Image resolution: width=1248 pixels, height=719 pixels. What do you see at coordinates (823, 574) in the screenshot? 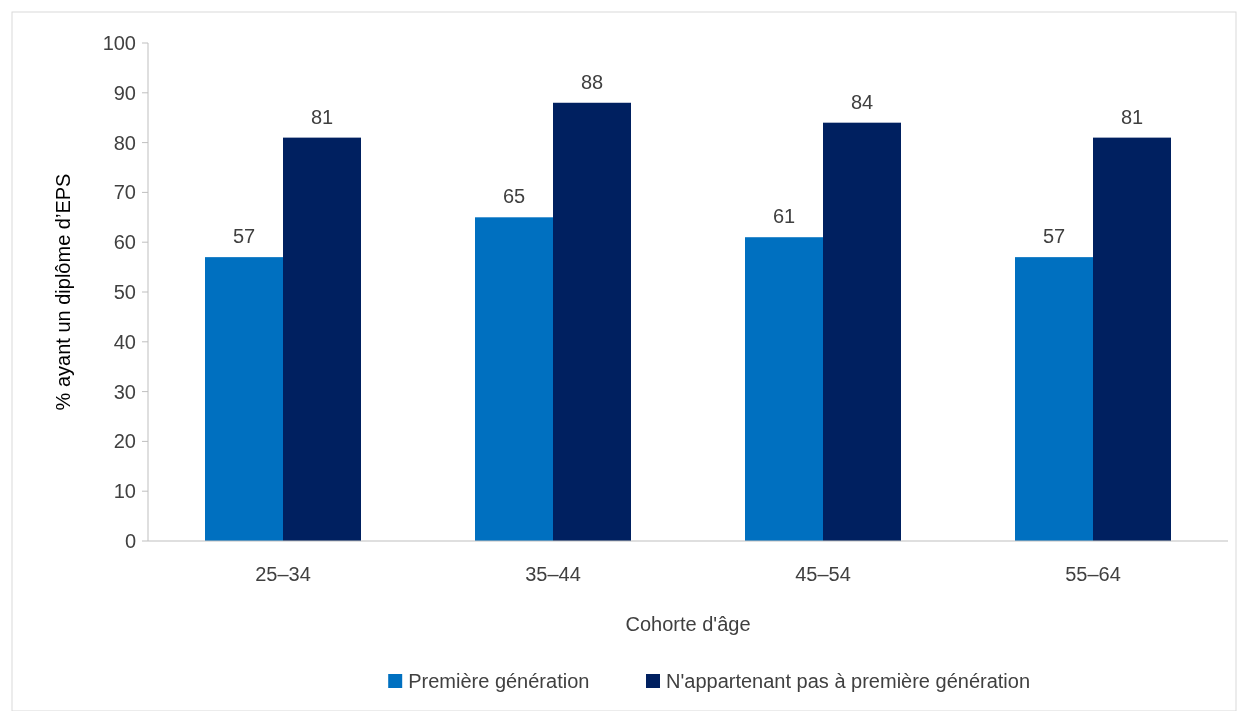
I see `x-tick-label: 45–54` at bounding box center [823, 574].